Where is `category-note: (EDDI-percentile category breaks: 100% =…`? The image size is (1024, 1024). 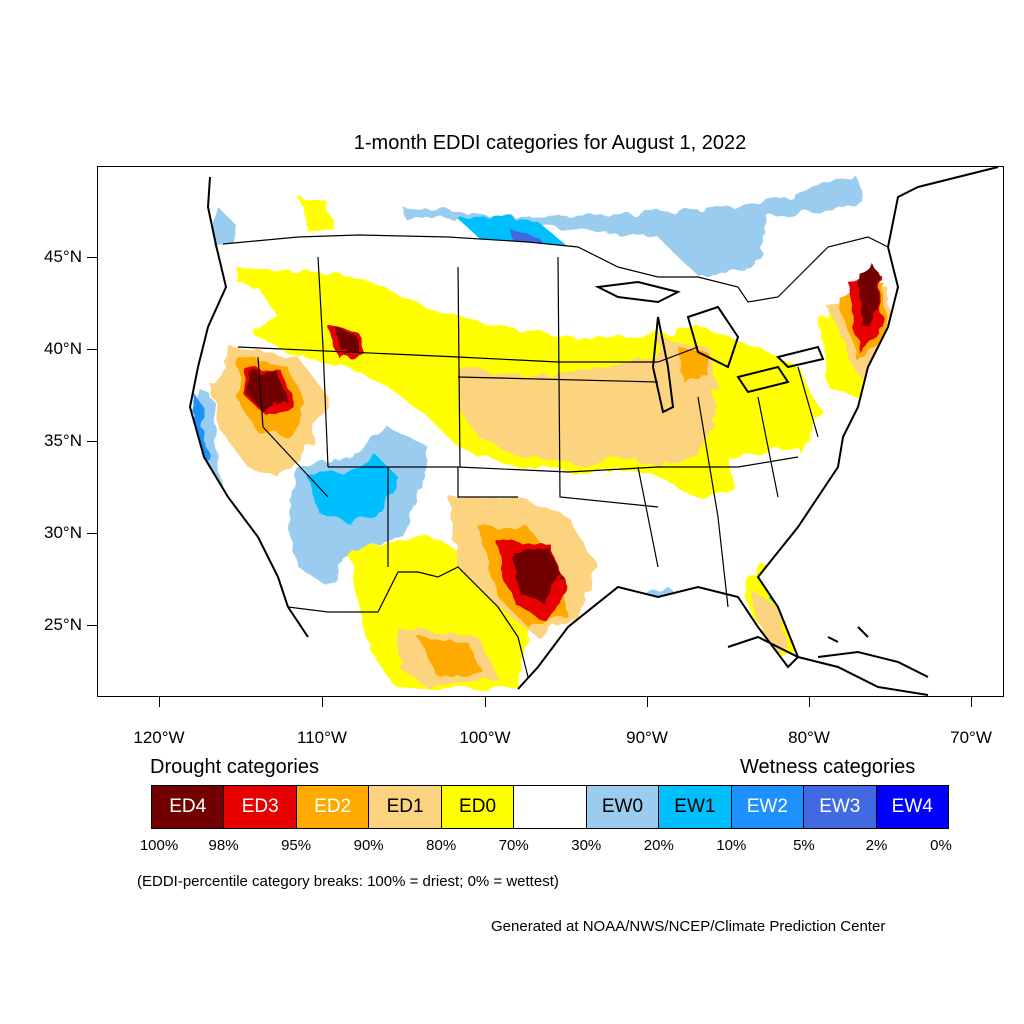 category-note: (EDDI-percentile category breaks: 100% =… is located at coordinates (348, 881).